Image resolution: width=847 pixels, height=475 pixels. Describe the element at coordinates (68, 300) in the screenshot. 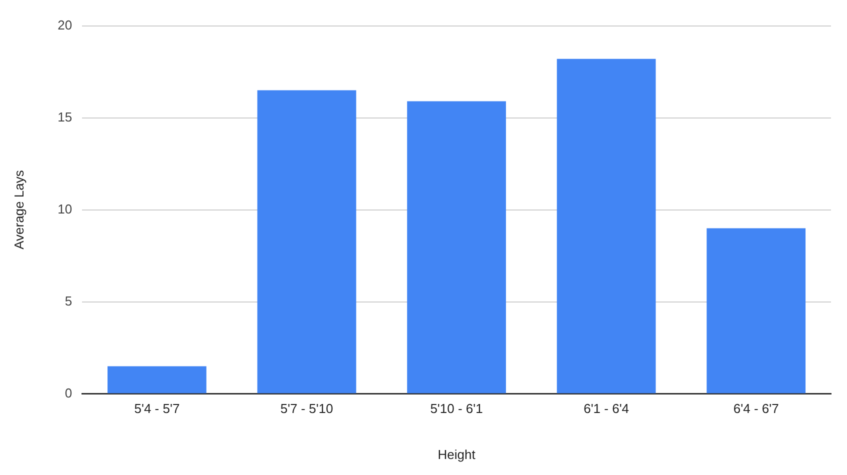

I see `y-tick-label: 5` at that location.